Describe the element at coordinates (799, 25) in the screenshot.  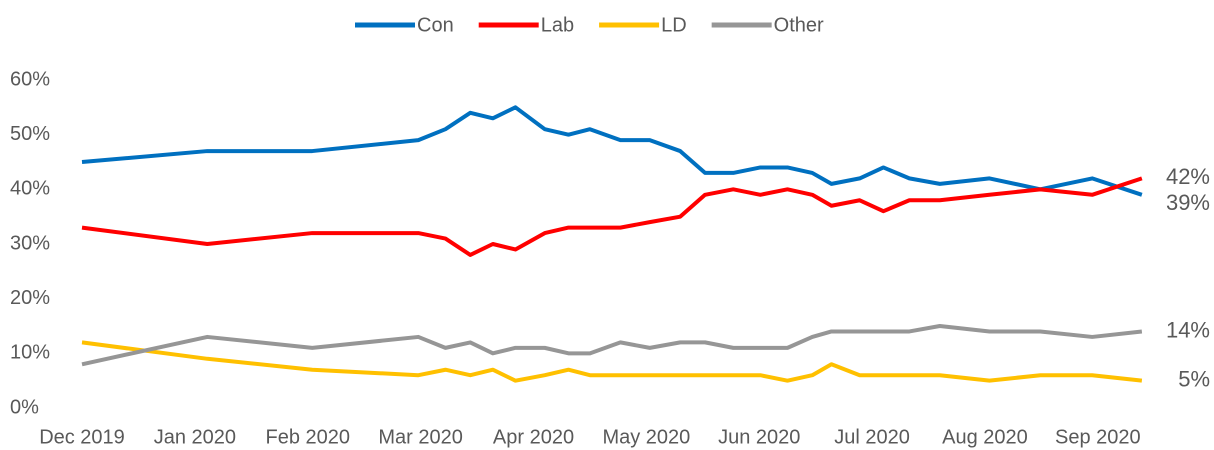
I see `legend-label: Other` at that location.